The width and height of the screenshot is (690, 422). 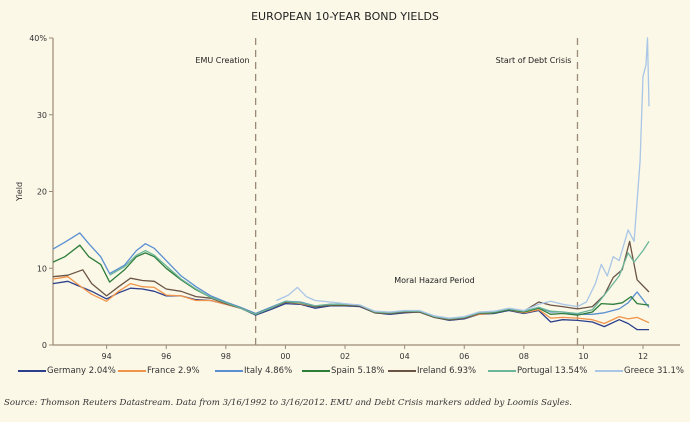 What do you see at coordinates (166, 356) in the screenshot?
I see `x-tick-label: 96` at bounding box center [166, 356].